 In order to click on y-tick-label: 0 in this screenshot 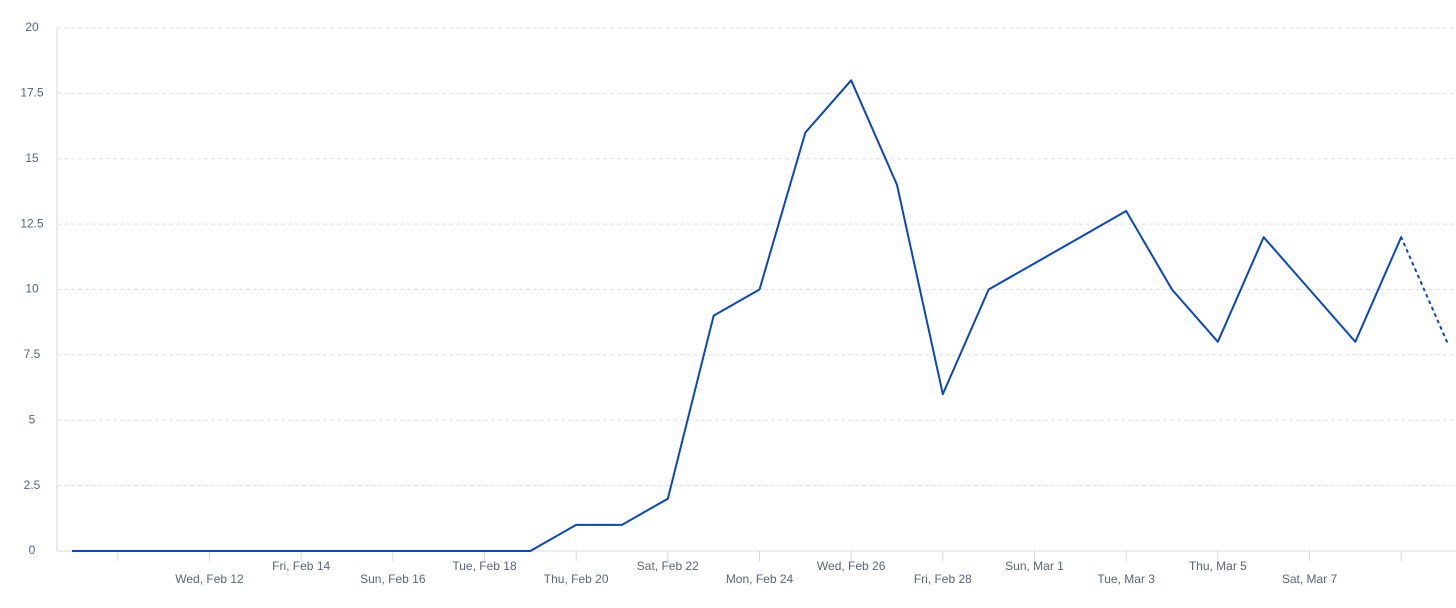, I will do `click(32, 550)`.